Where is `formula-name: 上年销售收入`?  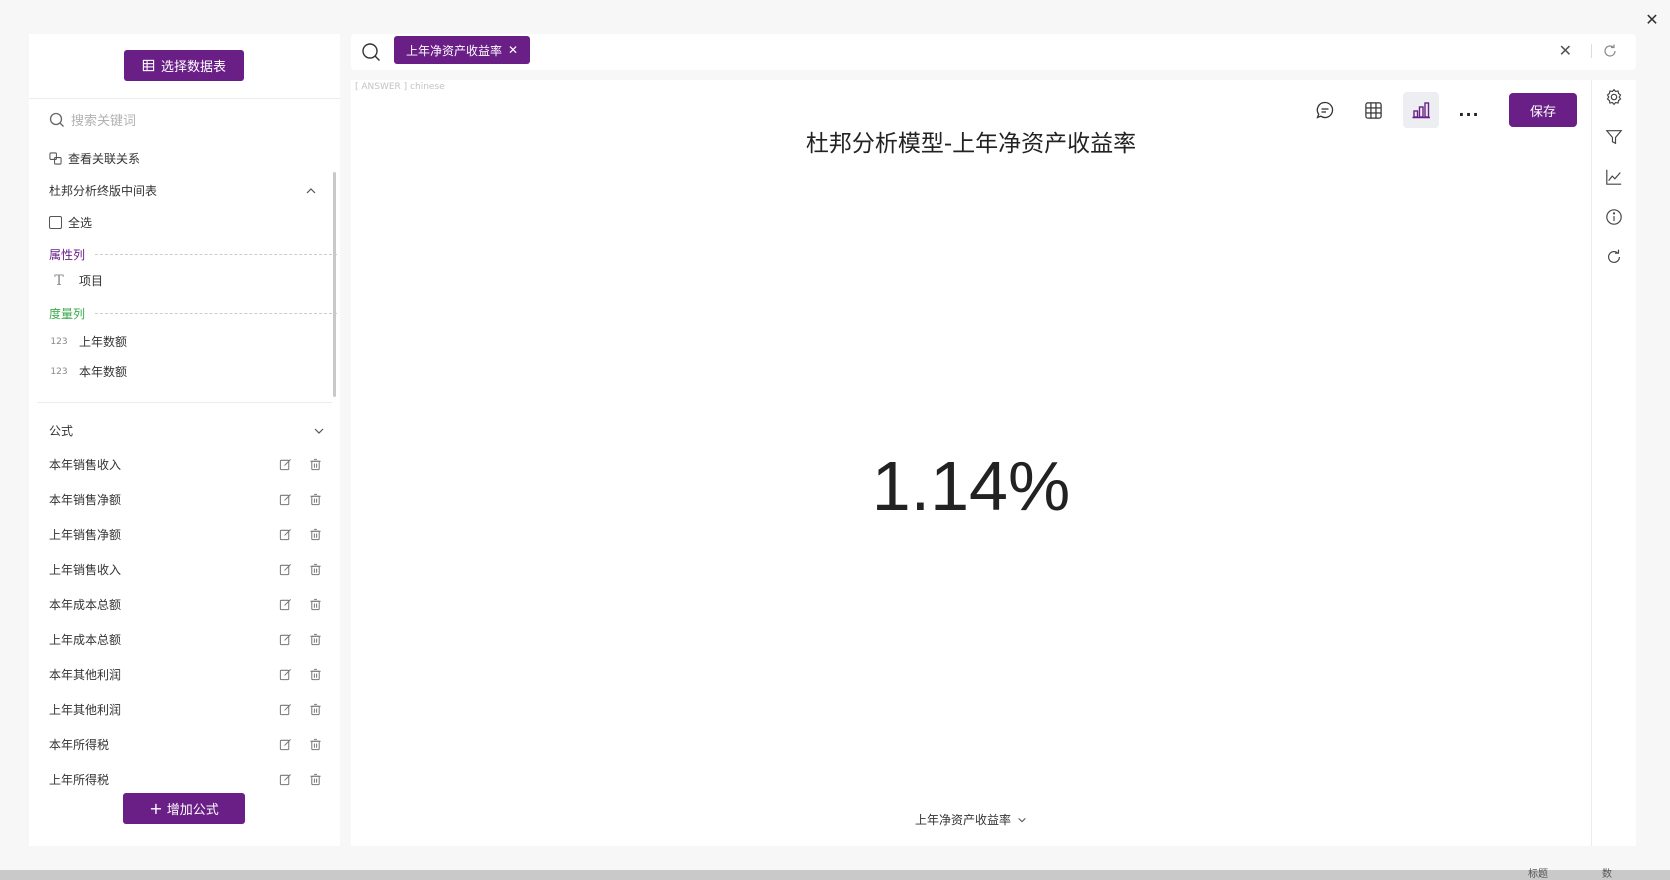 formula-name: 上年销售收入 is located at coordinates (85, 570).